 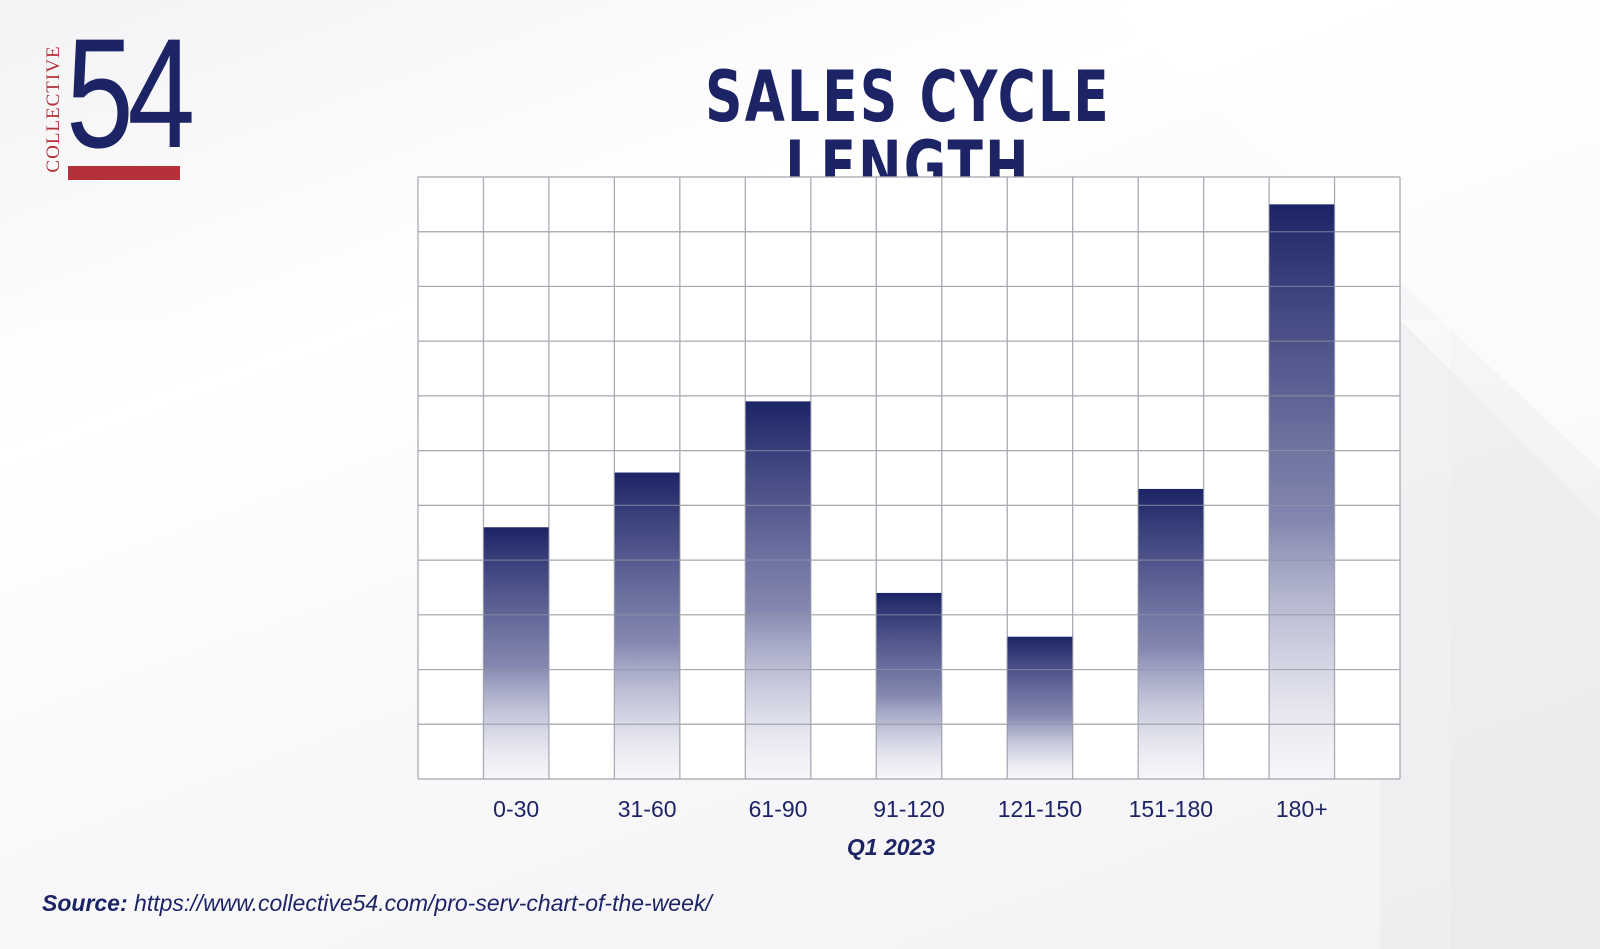 What do you see at coordinates (130, 94) in the screenshot?
I see `logo-number: 54` at bounding box center [130, 94].